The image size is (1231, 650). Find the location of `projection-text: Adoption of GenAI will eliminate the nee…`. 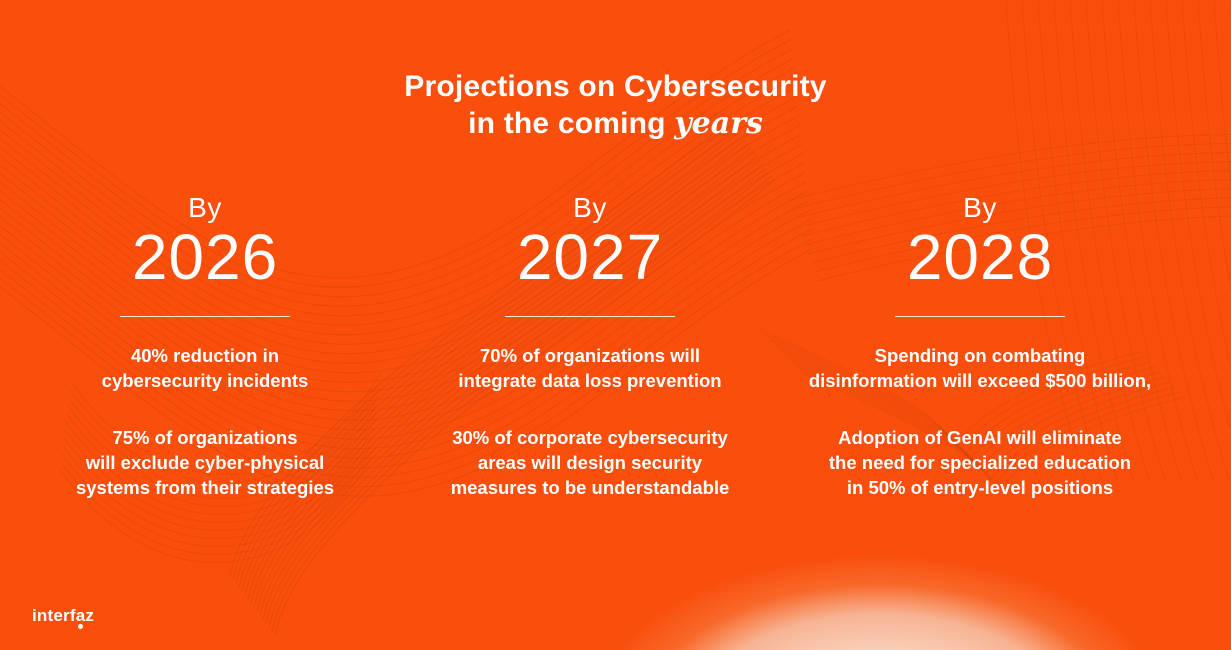

projection-text: Adoption of GenAI will eliminate the nee… is located at coordinates (980, 462).